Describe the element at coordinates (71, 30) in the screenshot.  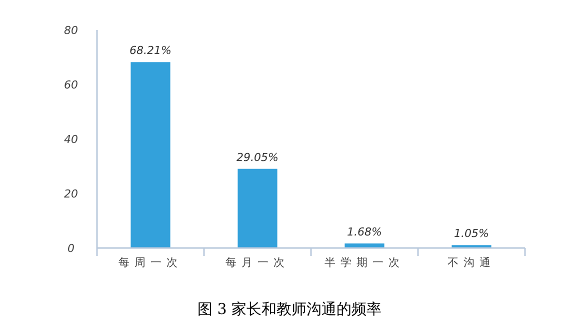
I see `y-tick-label: 80` at that location.